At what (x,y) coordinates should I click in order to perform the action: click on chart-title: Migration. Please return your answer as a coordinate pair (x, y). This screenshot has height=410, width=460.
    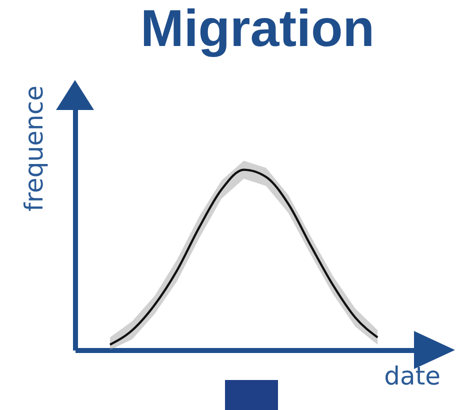
    Looking at the image, I should click on (257, 29).